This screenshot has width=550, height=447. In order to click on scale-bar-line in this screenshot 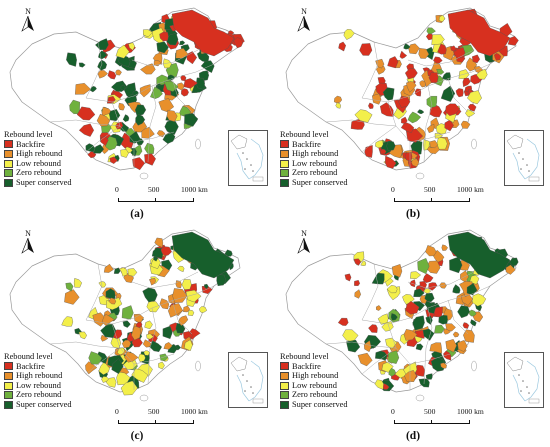, I will do `click(432, 422)`.